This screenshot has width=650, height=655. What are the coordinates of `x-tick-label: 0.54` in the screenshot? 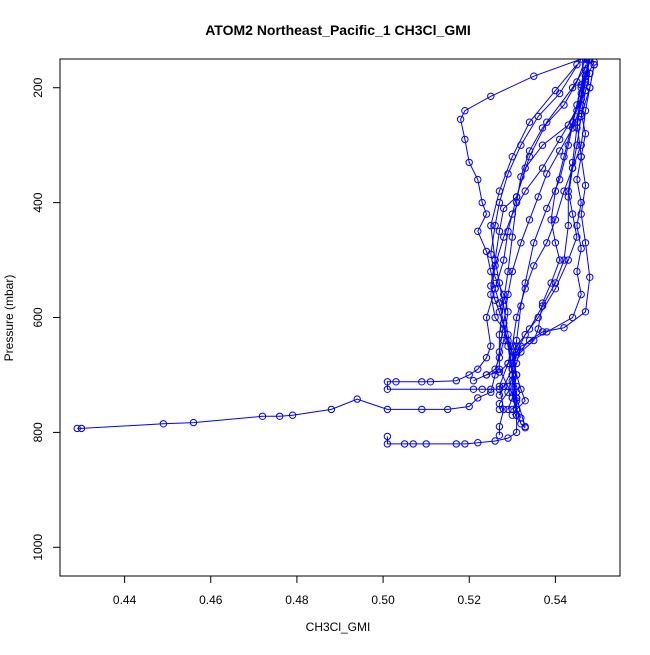 It's located at (556, 600).